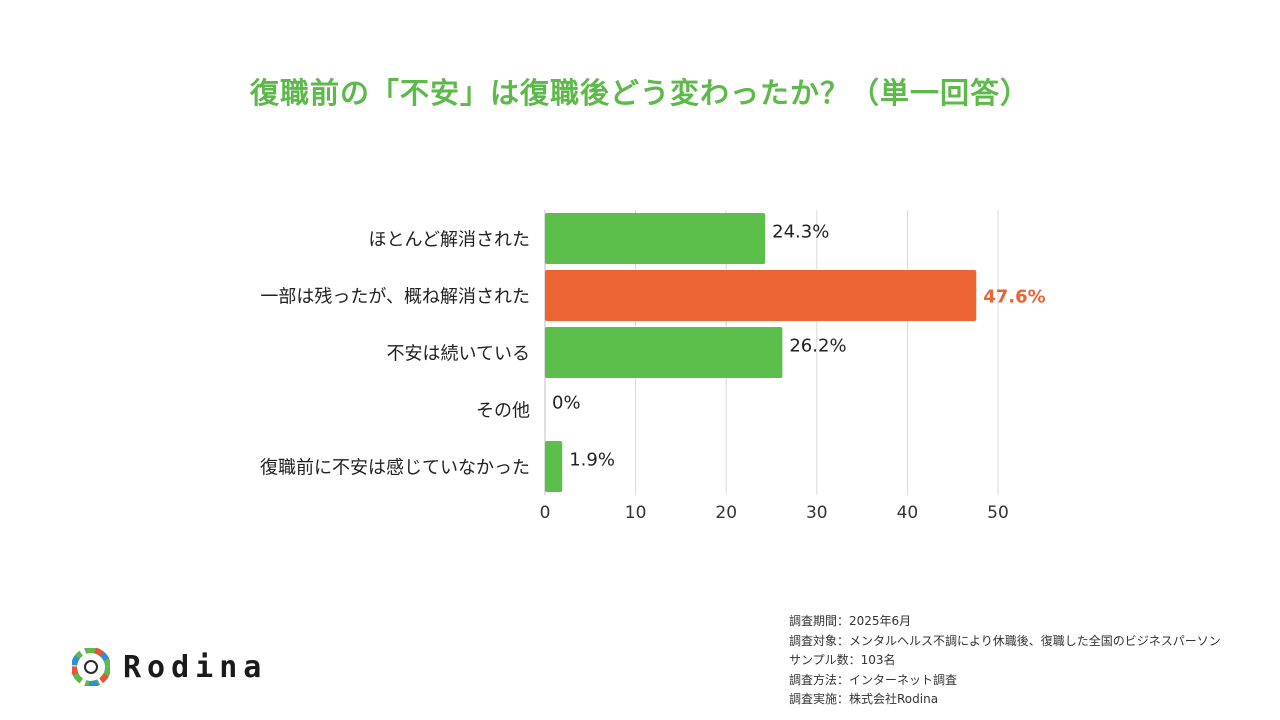  What do you see at coordinates (545, 513) in the screenshot?
I see `x-tick-label: 0` at bounding box center [545, 513].